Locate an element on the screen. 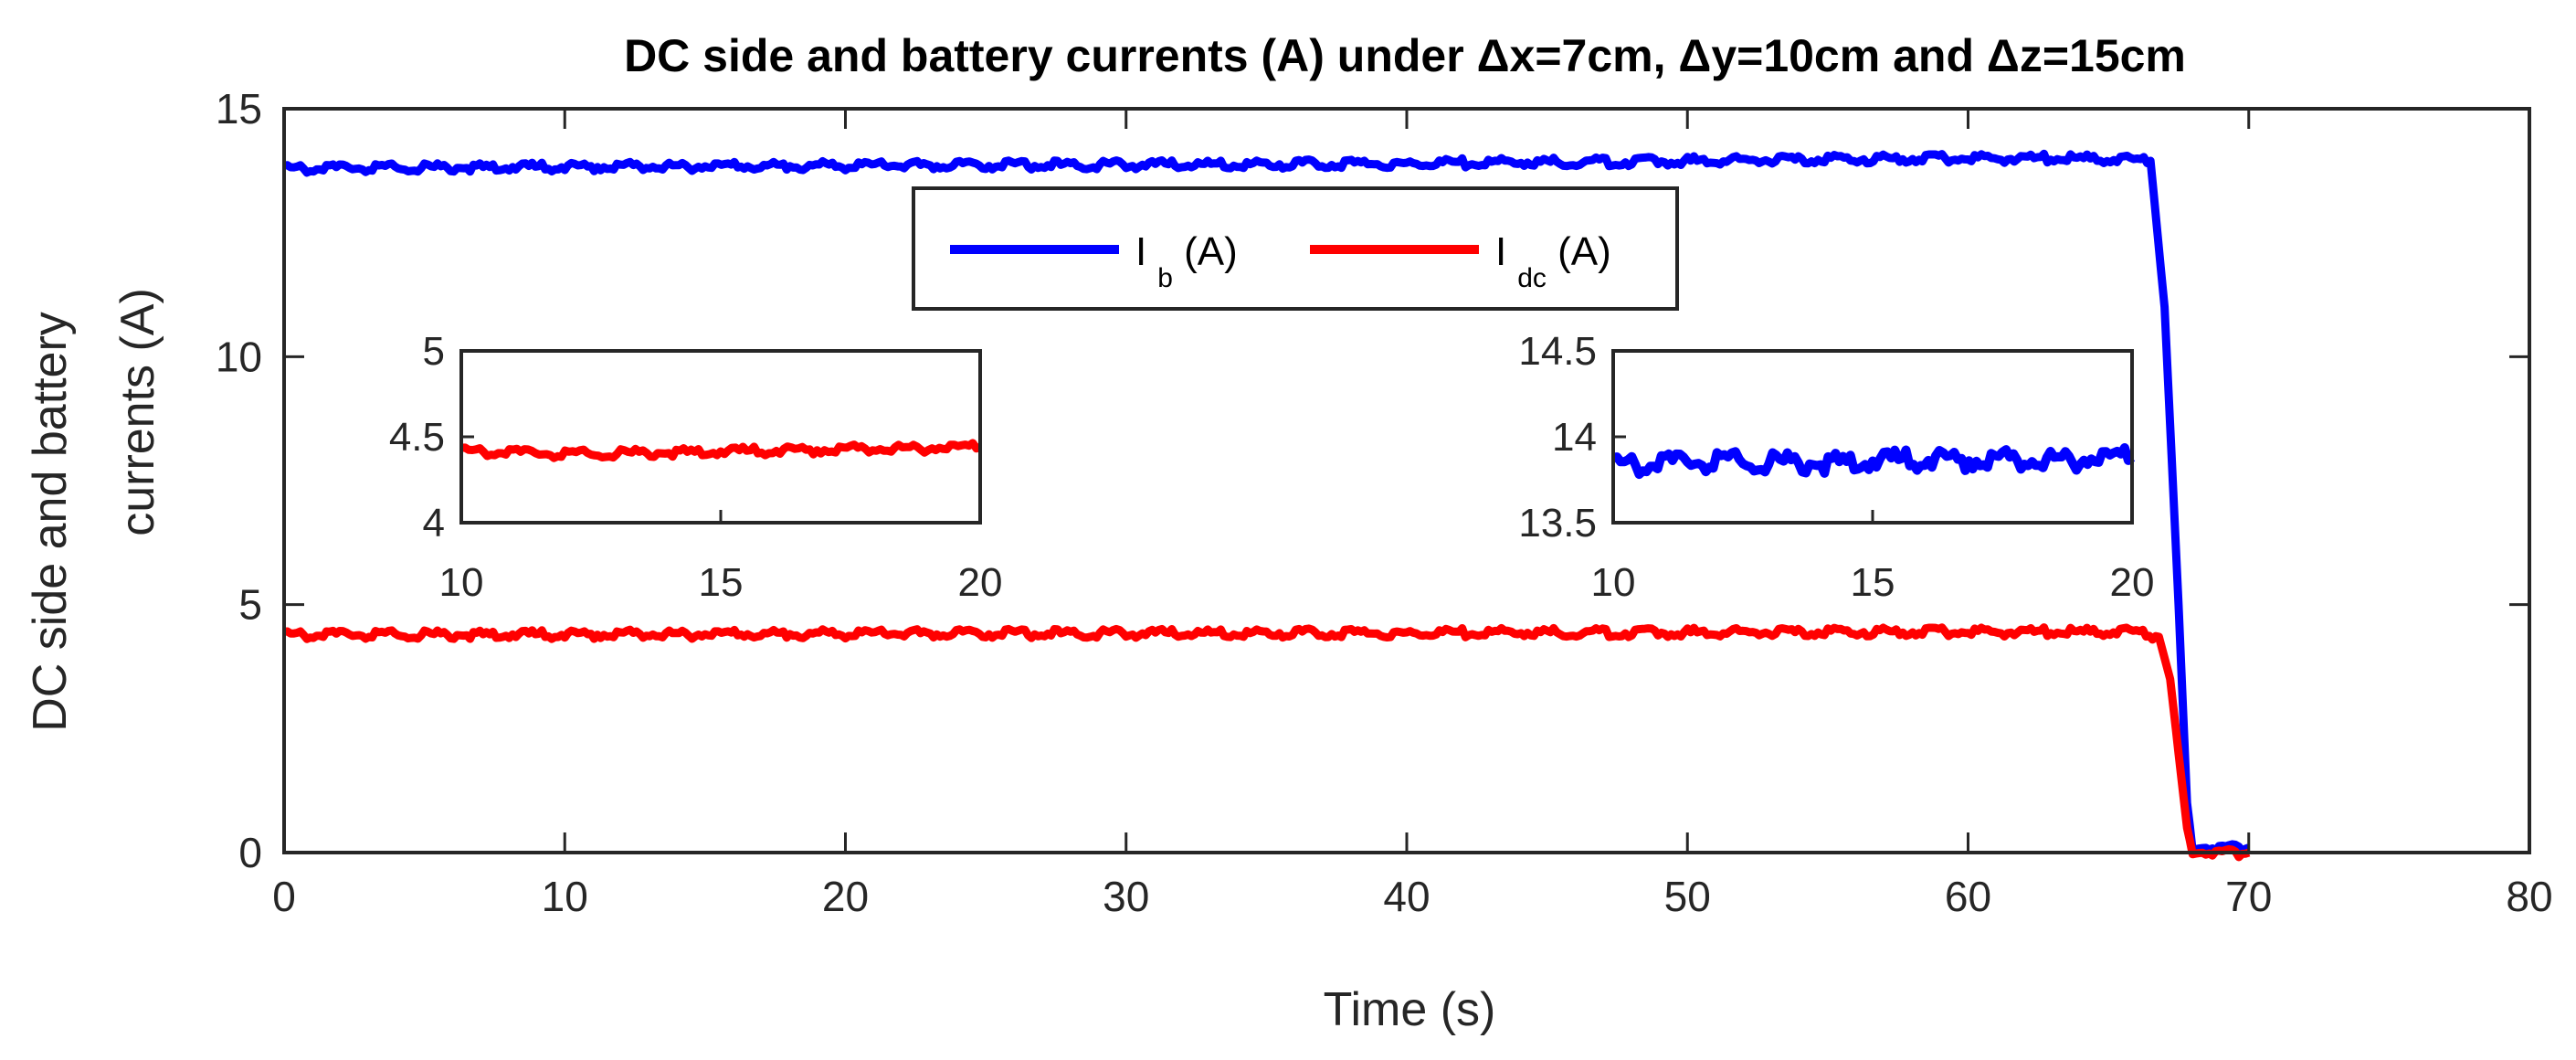  x-axis-label: Time (s) is located at coordinates (1410, 1009).